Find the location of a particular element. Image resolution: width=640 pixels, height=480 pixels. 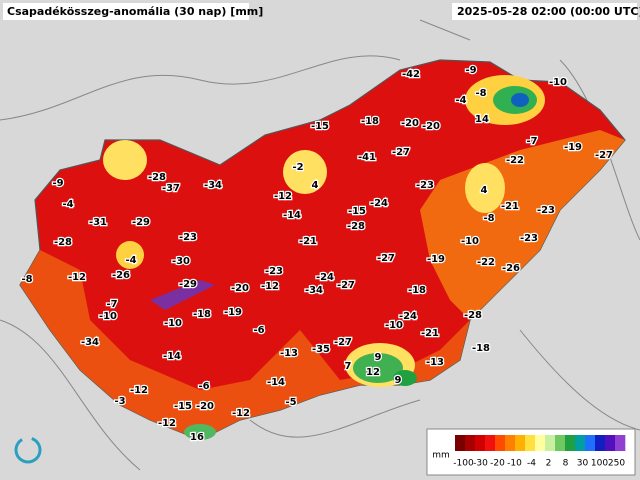

legend-label: 8 is located at coordinates (566, 464).